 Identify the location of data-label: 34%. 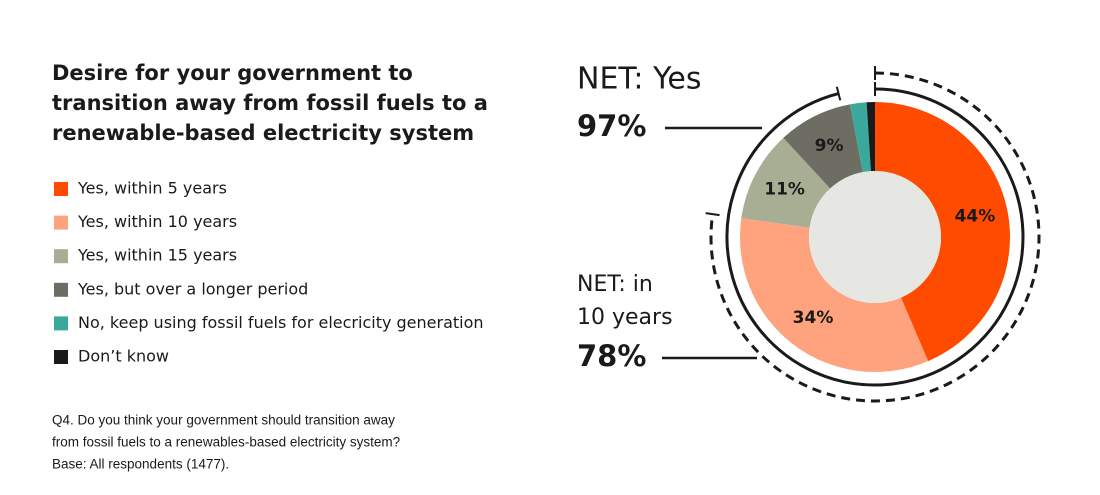
(813, 318).